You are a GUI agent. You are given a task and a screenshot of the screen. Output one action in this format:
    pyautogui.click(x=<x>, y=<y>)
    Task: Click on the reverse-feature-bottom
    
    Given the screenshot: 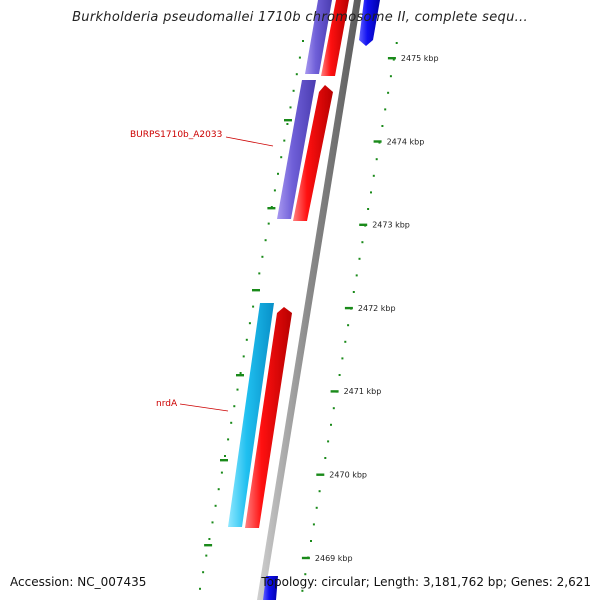 What is the action you would take?
    pyautogui.click(x=270, y=588)
    